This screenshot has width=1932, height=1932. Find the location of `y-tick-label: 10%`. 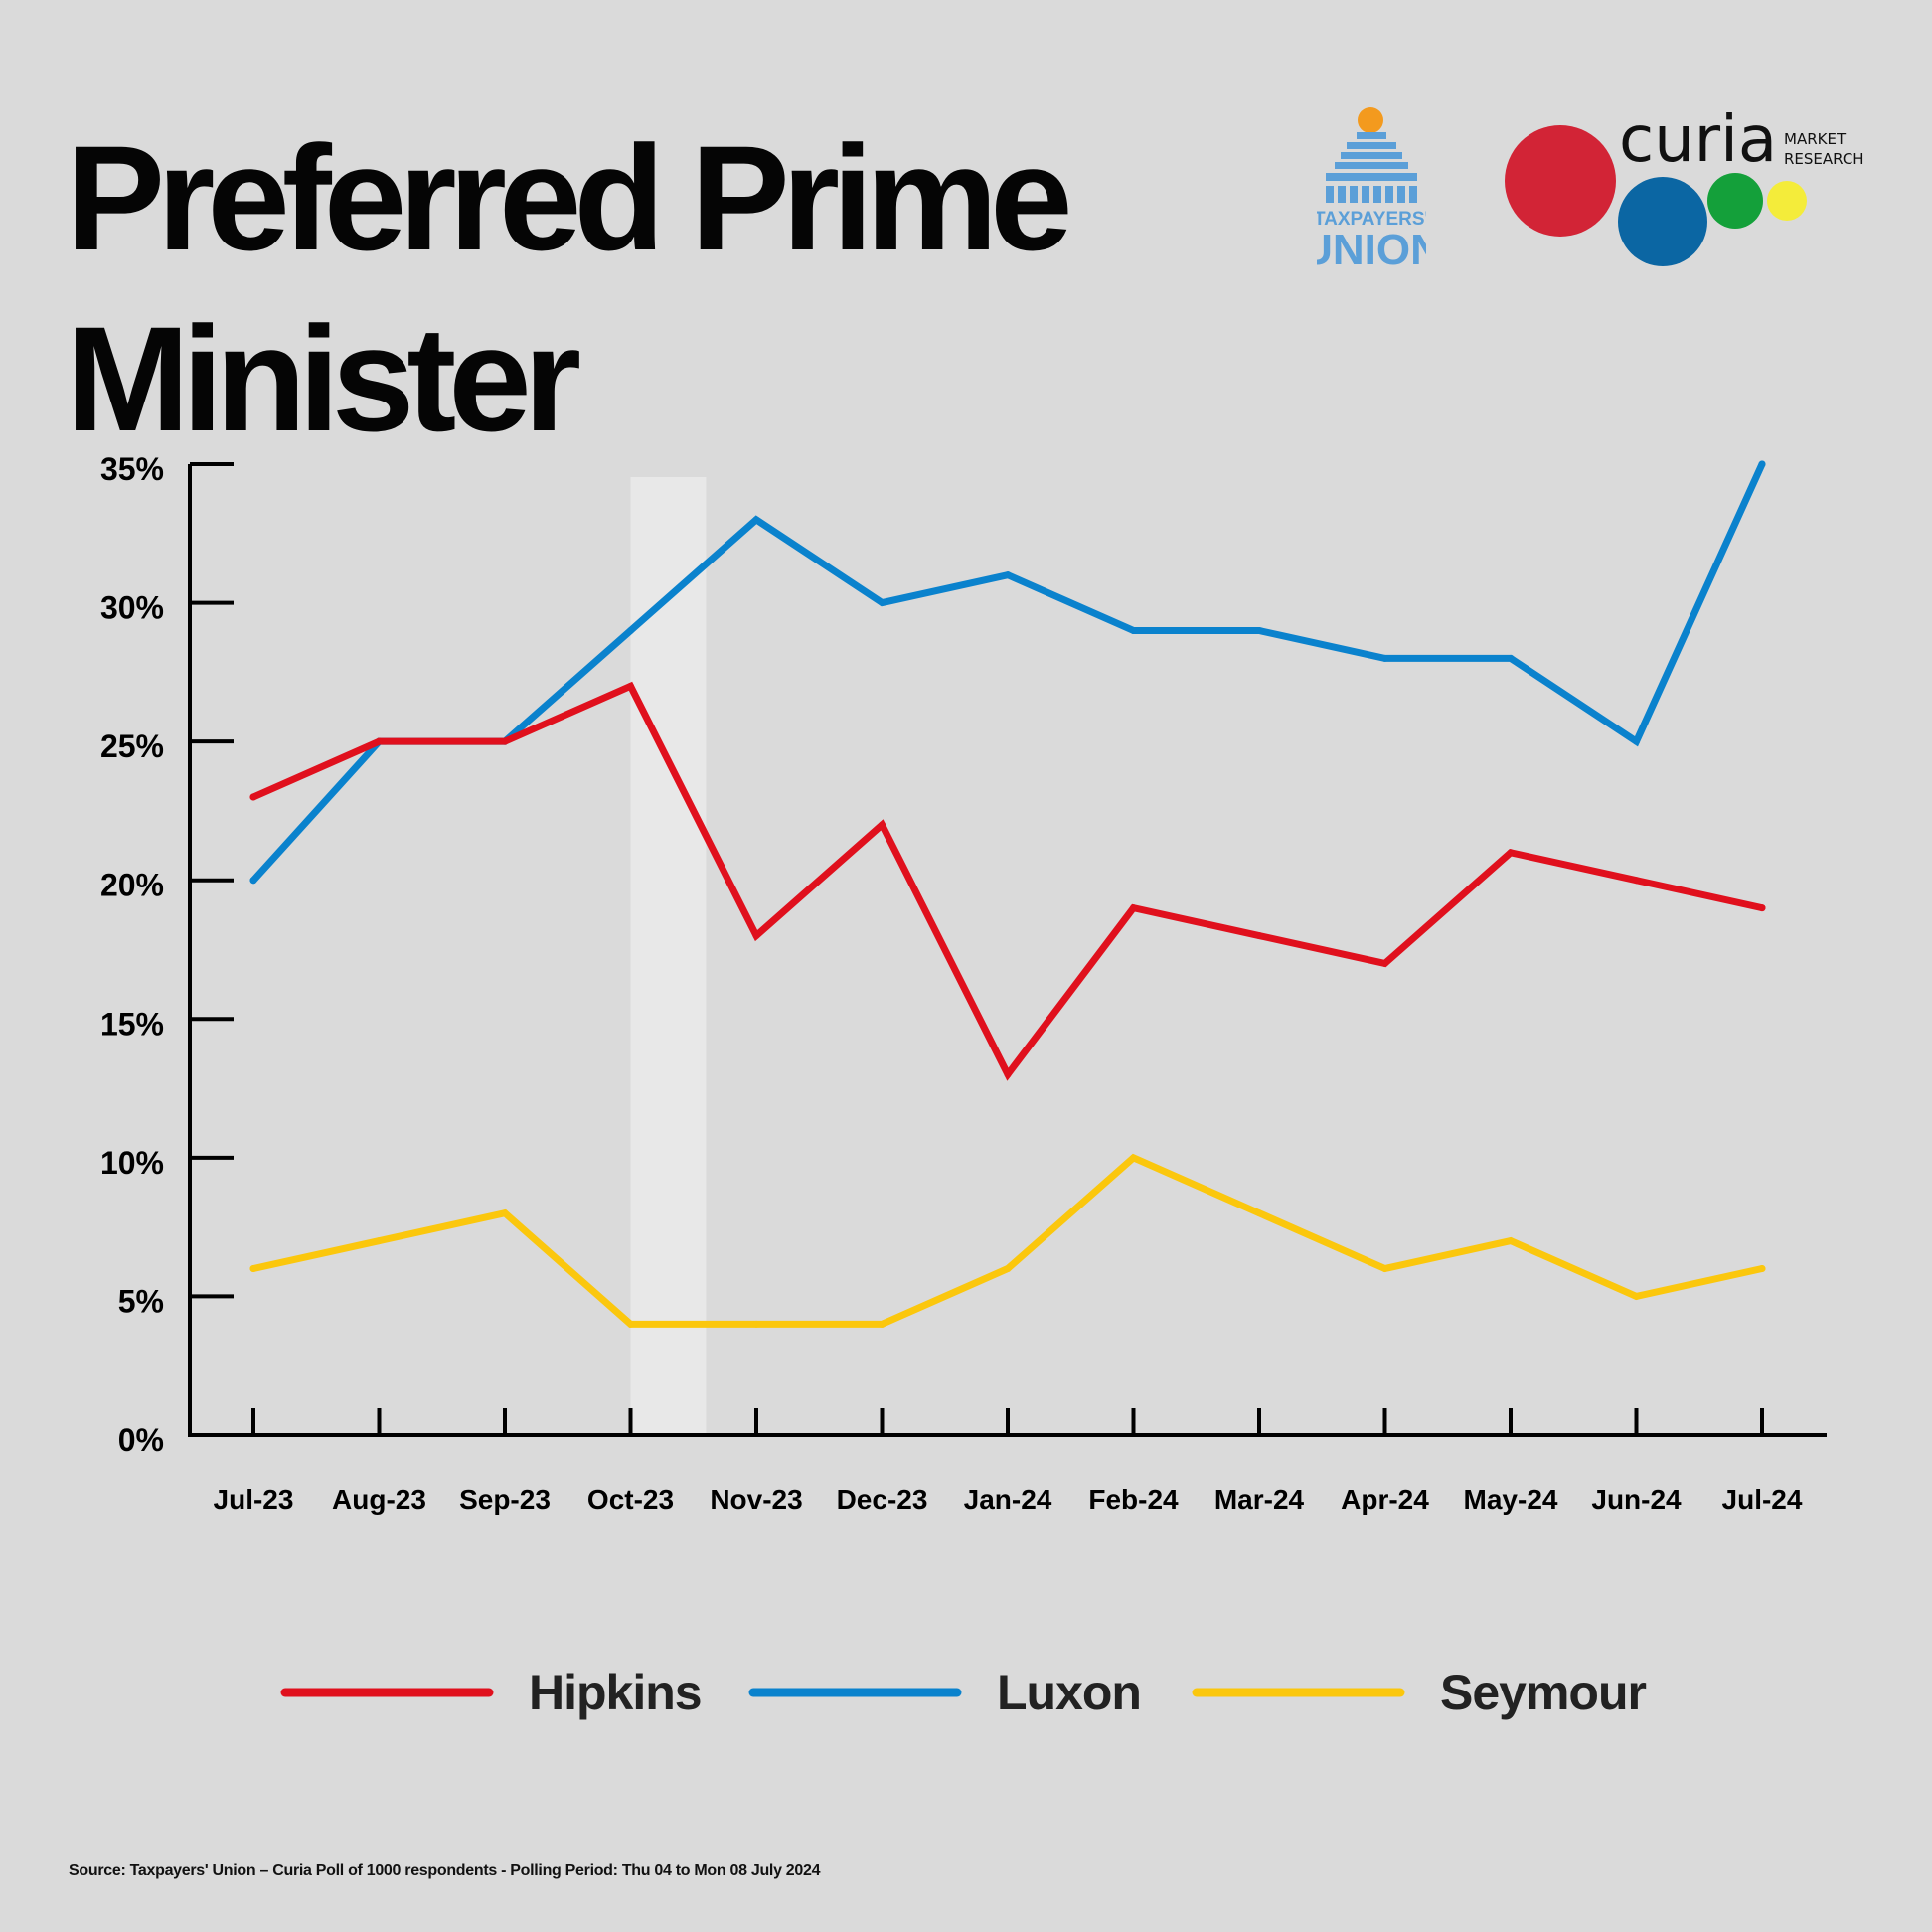

y-tick-label: 10% is located at coordinates (132, 1163).